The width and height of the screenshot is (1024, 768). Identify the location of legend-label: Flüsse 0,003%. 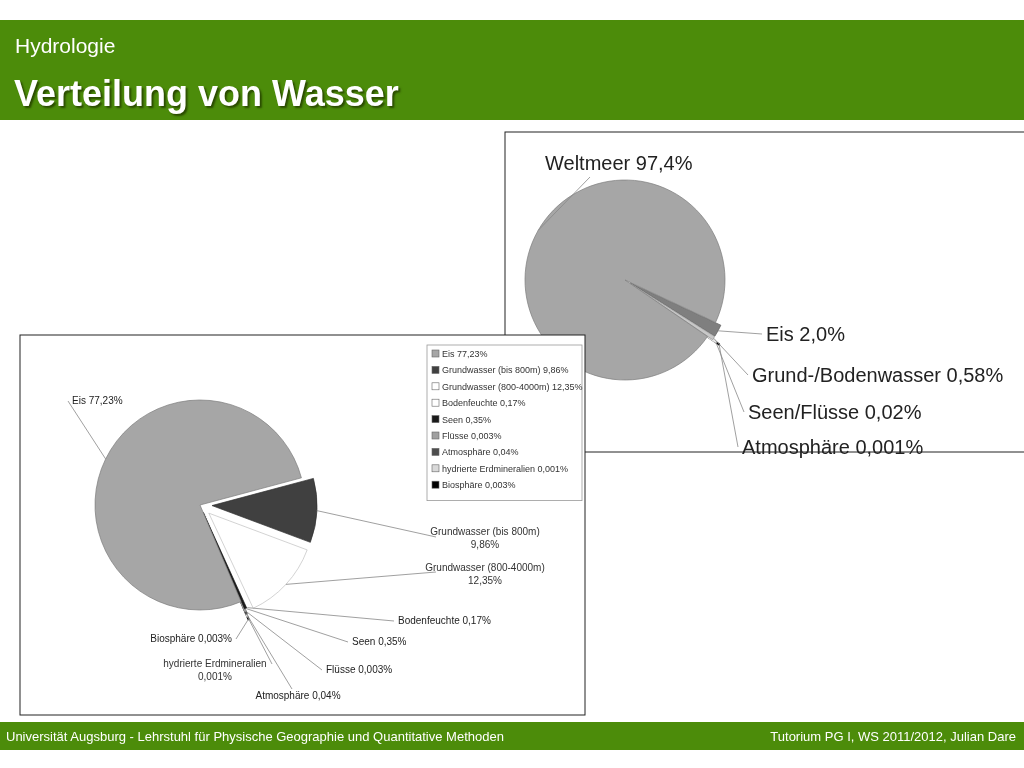
(472, 436).